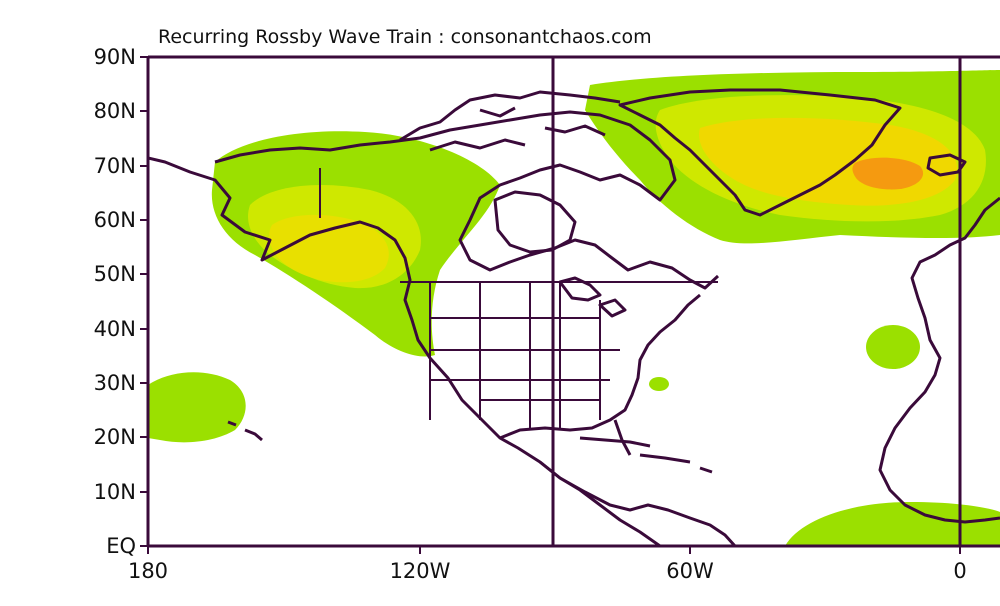 The image size is (1000, 606). I want to click on greenland-coastline, so click(760, 152).